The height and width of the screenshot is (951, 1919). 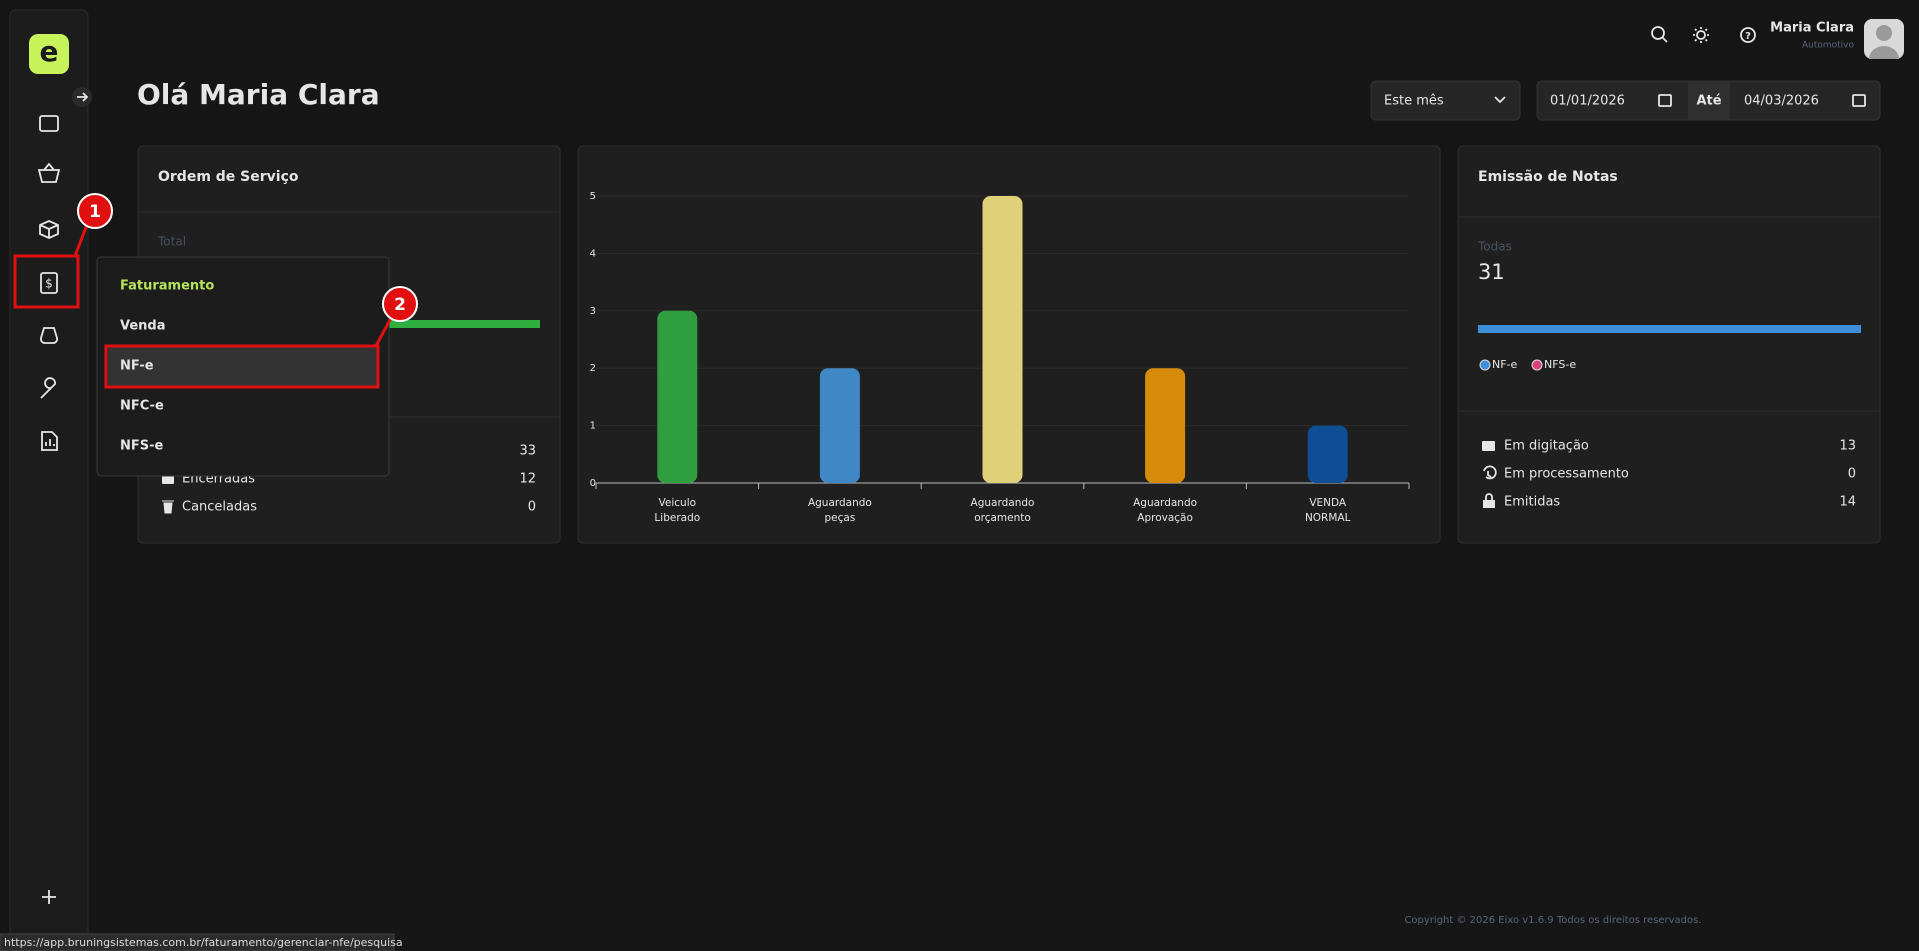 What do you see at coordinates (527, 479) in the screenshot?
I see `row-value: 12` at bounding box center [527, 479].